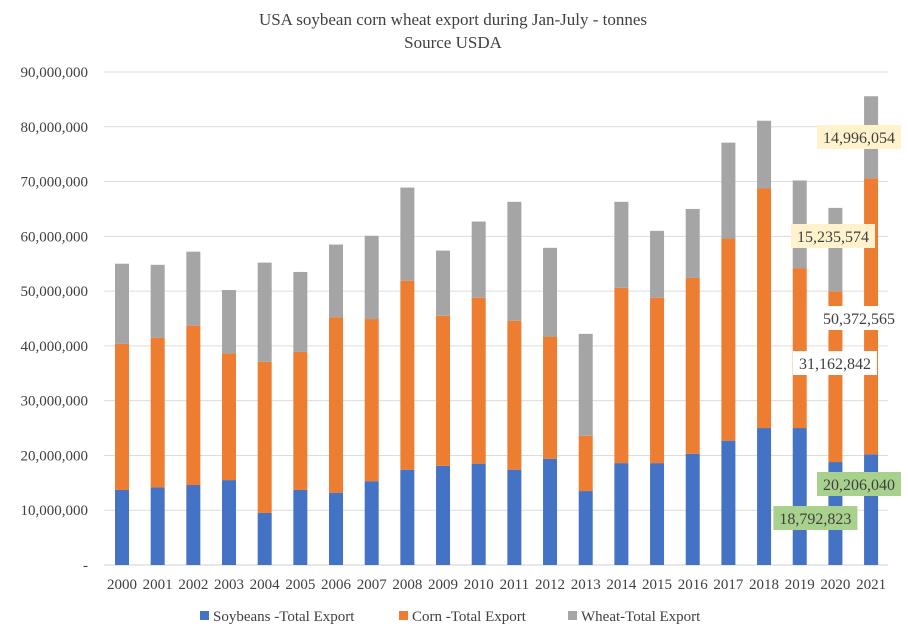 Image resolution: width=908 pixels, height=638 pixels. Describe the element at coordinates (657, 264) in the screenshot. I see `bar-wheattotal-2015` at that location.